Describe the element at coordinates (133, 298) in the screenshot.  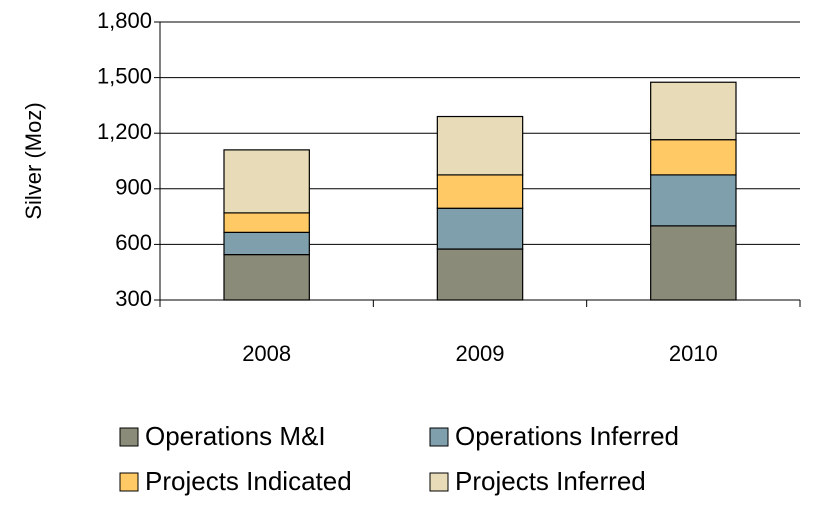
I see `y-tick-label: 300` at that location.